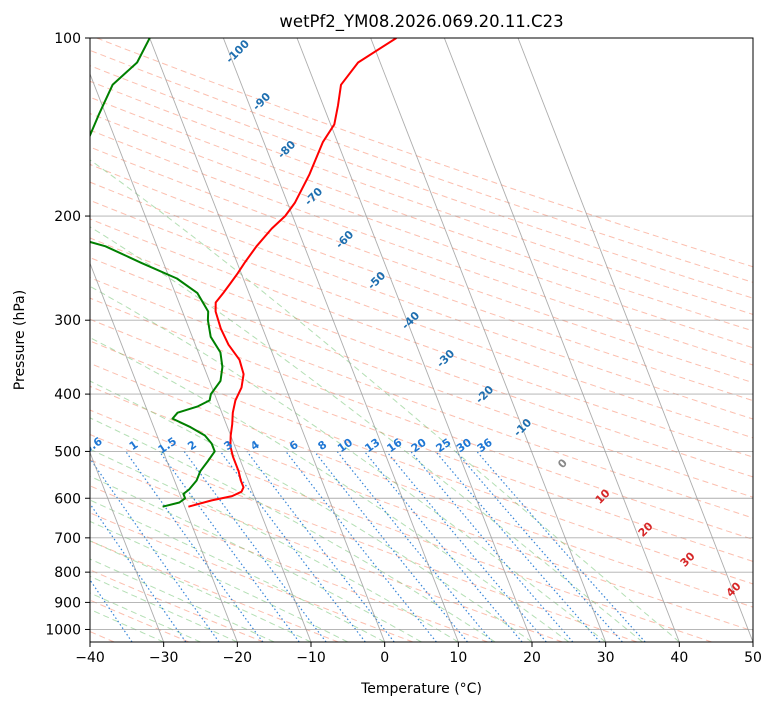 The height and width of the screenshot is (708, 775). I want to click on chart-title: wetPf2_YM08.2026.069.20.11.C23, so click(421, 22).